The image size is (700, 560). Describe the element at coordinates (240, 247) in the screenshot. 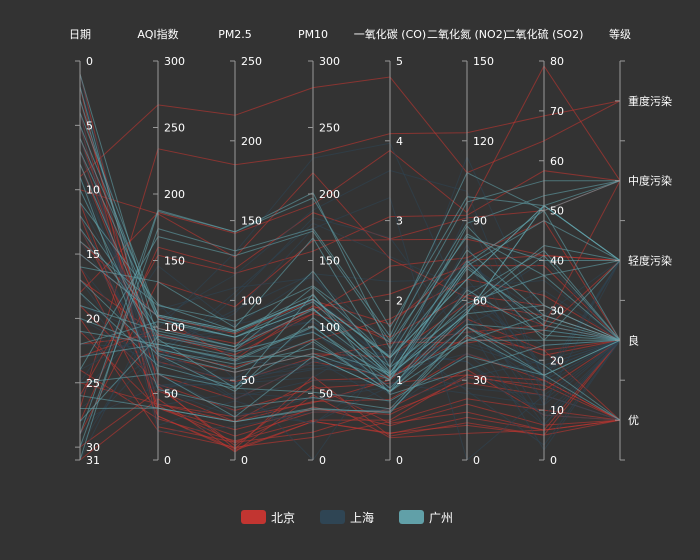

I see `axis-3: PM2.5 0 50 100 150 200 250` at that location.